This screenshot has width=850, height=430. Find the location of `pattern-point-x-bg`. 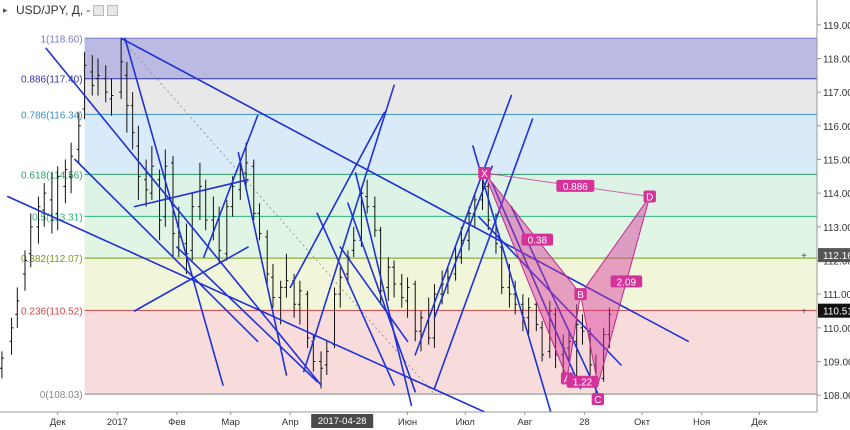

pattern-point-x-bg is located at coordinates (484, 172).